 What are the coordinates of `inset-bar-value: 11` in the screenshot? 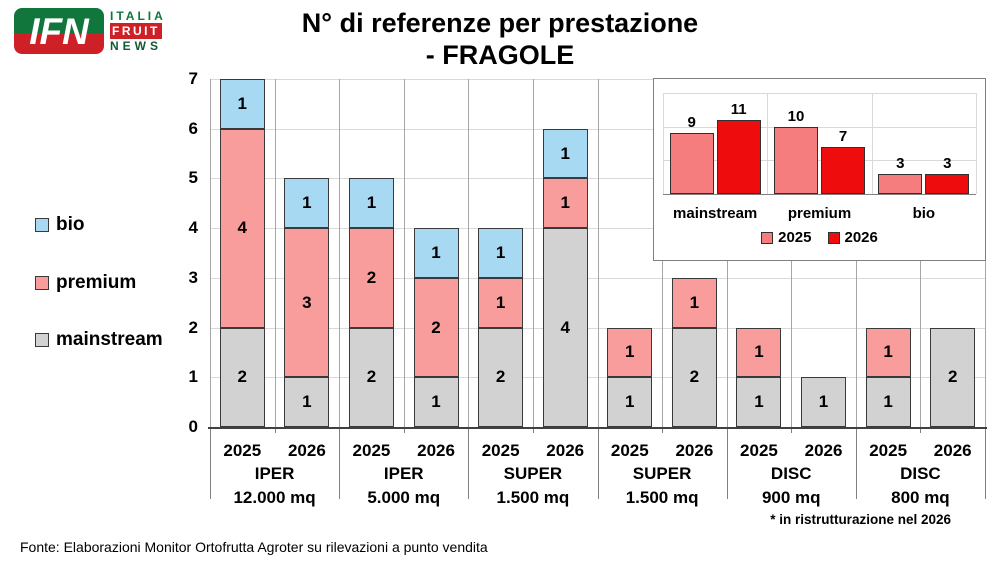 It's located at (738, 109).